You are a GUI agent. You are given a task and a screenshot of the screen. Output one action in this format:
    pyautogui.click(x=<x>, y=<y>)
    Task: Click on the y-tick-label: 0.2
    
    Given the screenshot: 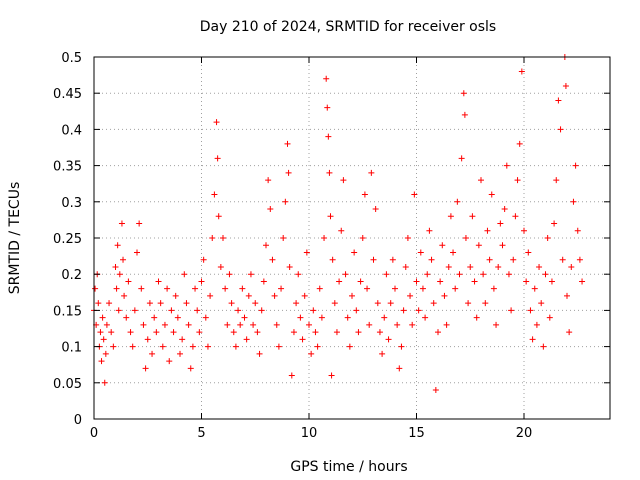 What is the action you would take?
    pyautogui.click(x=71, y=275)
    